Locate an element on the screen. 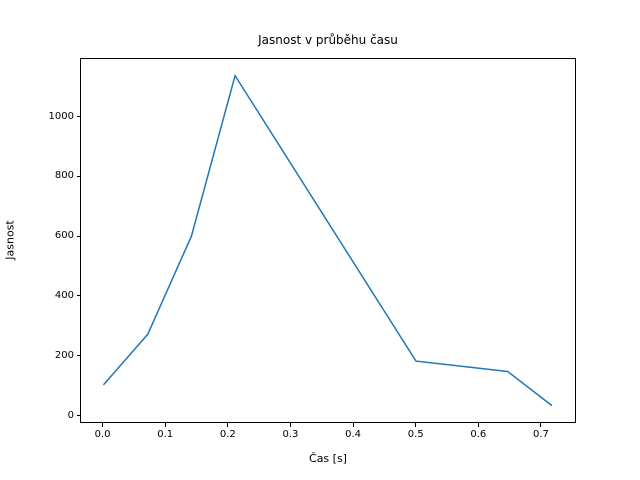 The height and width of the screenshot is (480, 640). x-tick-label: 0.2 is located at coordinates (227, 434).